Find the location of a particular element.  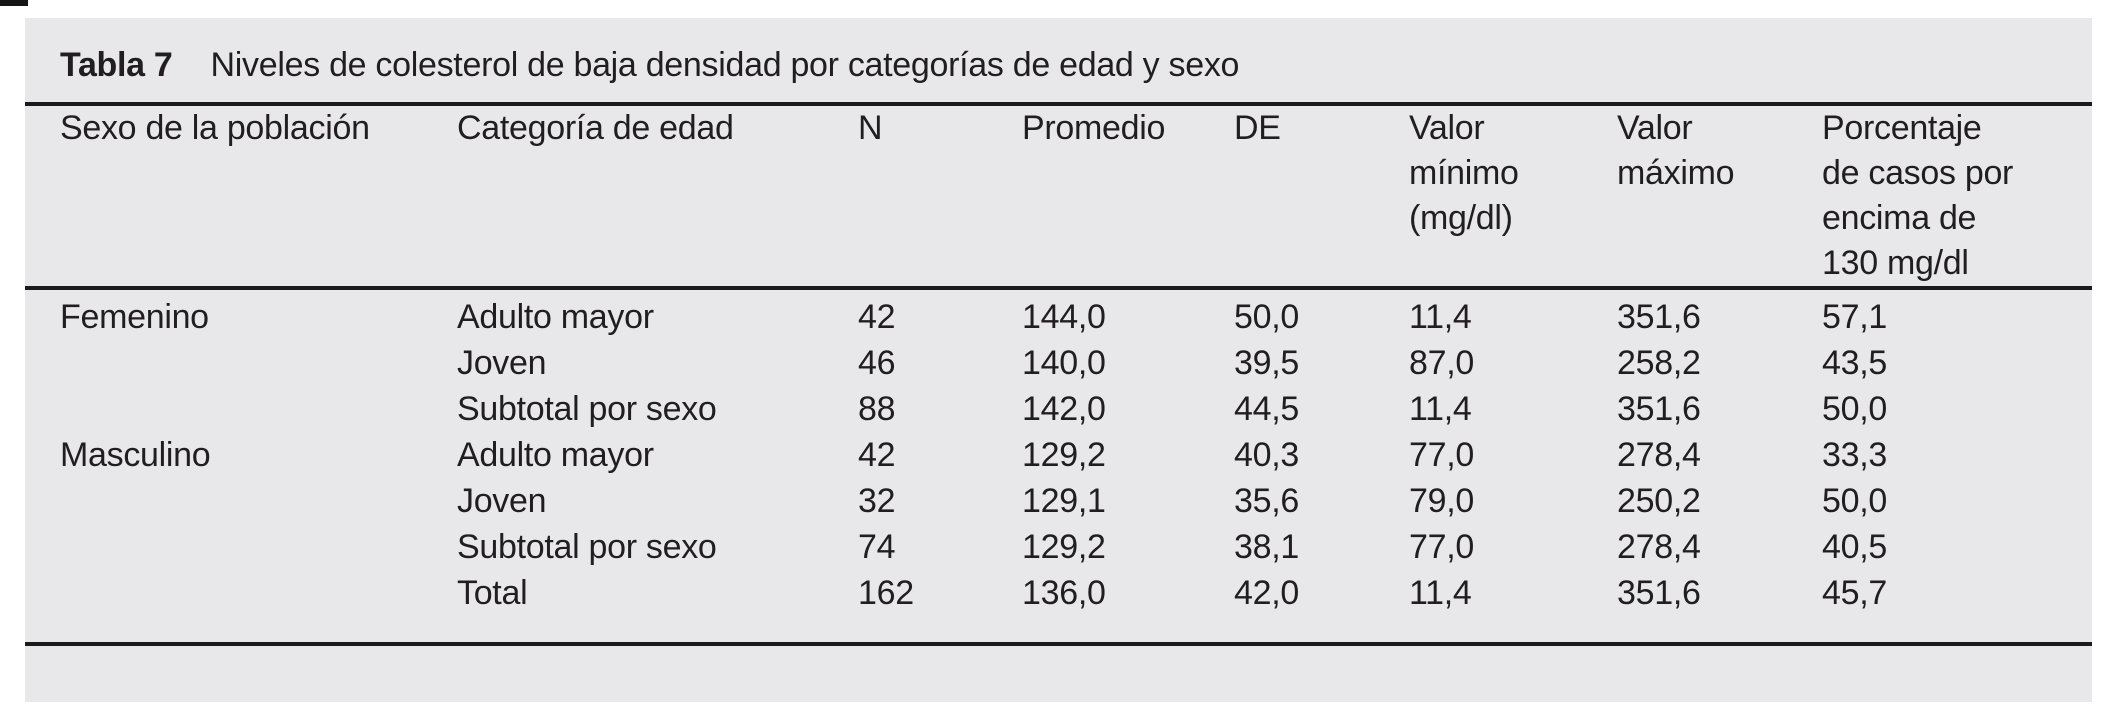

cell-de: 35,6 is located at coordinates (1266, 501).